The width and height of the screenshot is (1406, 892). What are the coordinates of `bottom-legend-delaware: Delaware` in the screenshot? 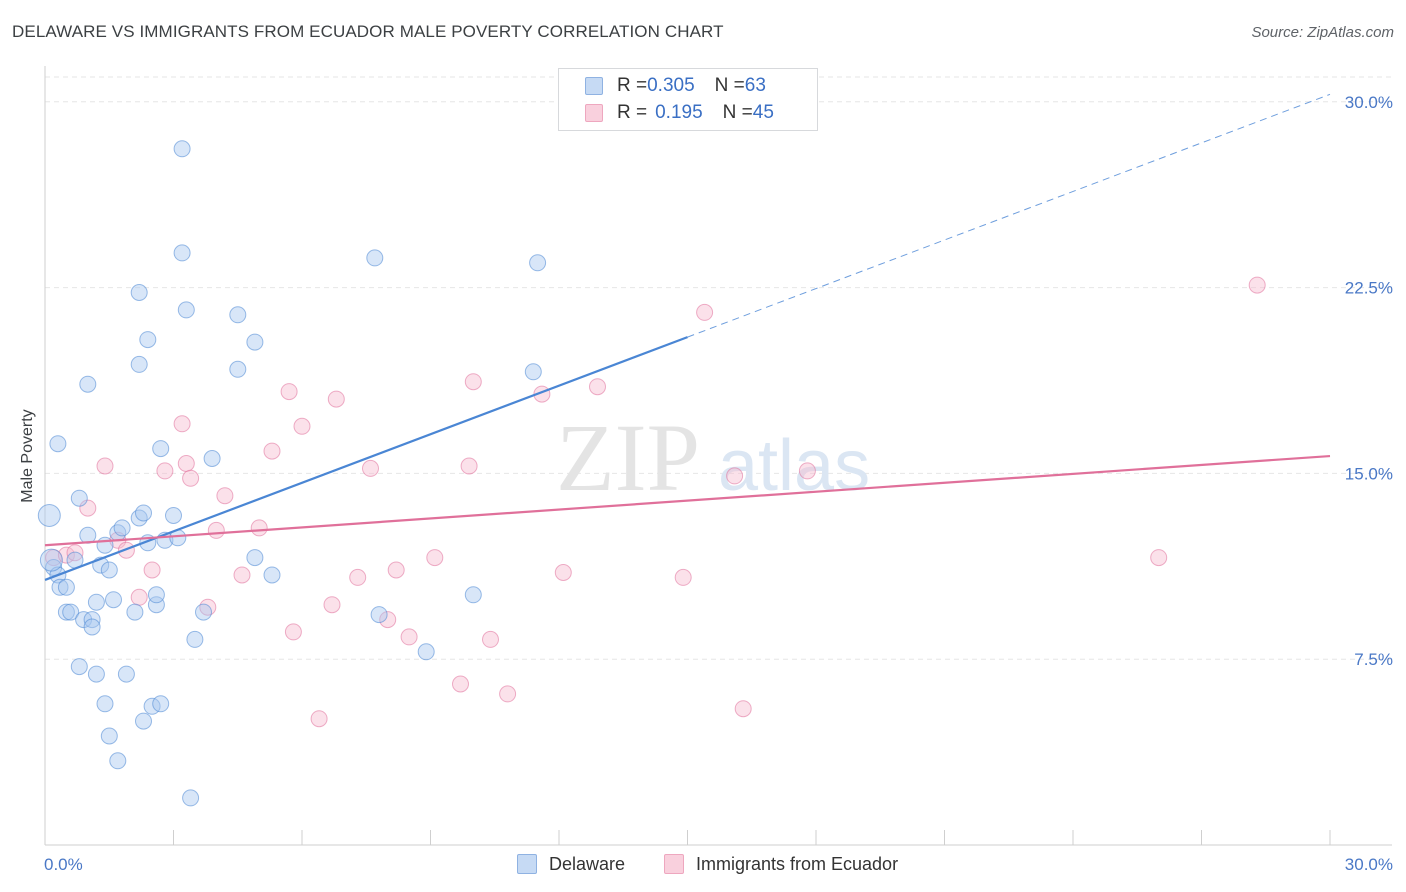 It's located at (571, 864).